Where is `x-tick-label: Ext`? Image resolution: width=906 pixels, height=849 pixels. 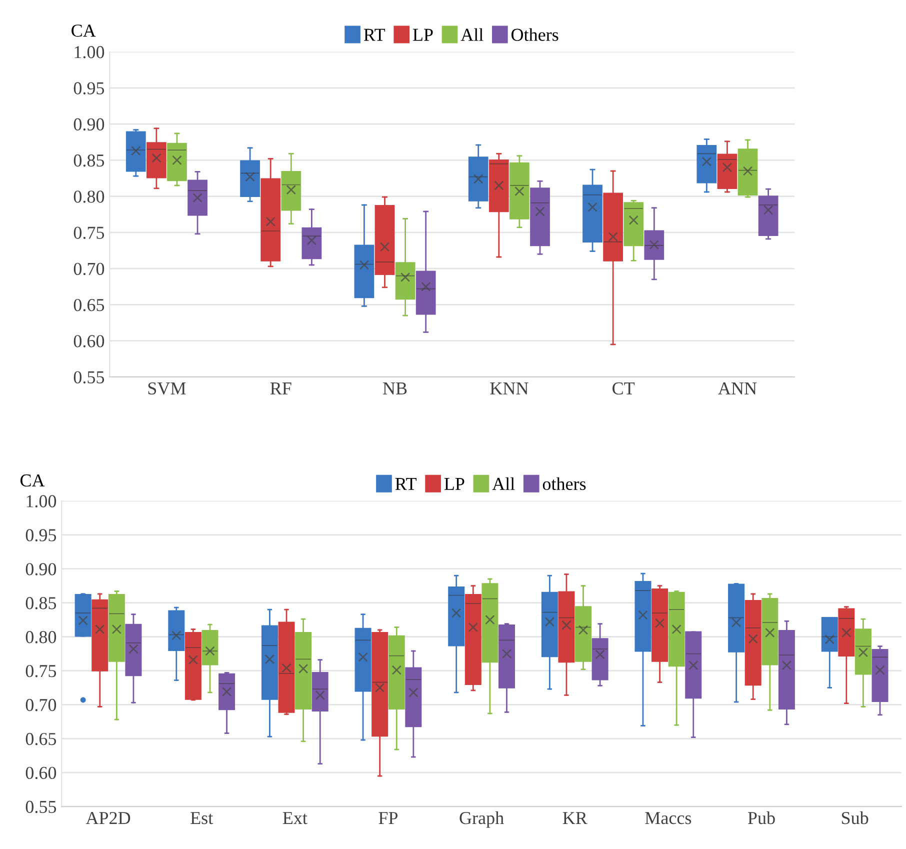
x-tick-label: Ext is located at coordinates (295, 818).